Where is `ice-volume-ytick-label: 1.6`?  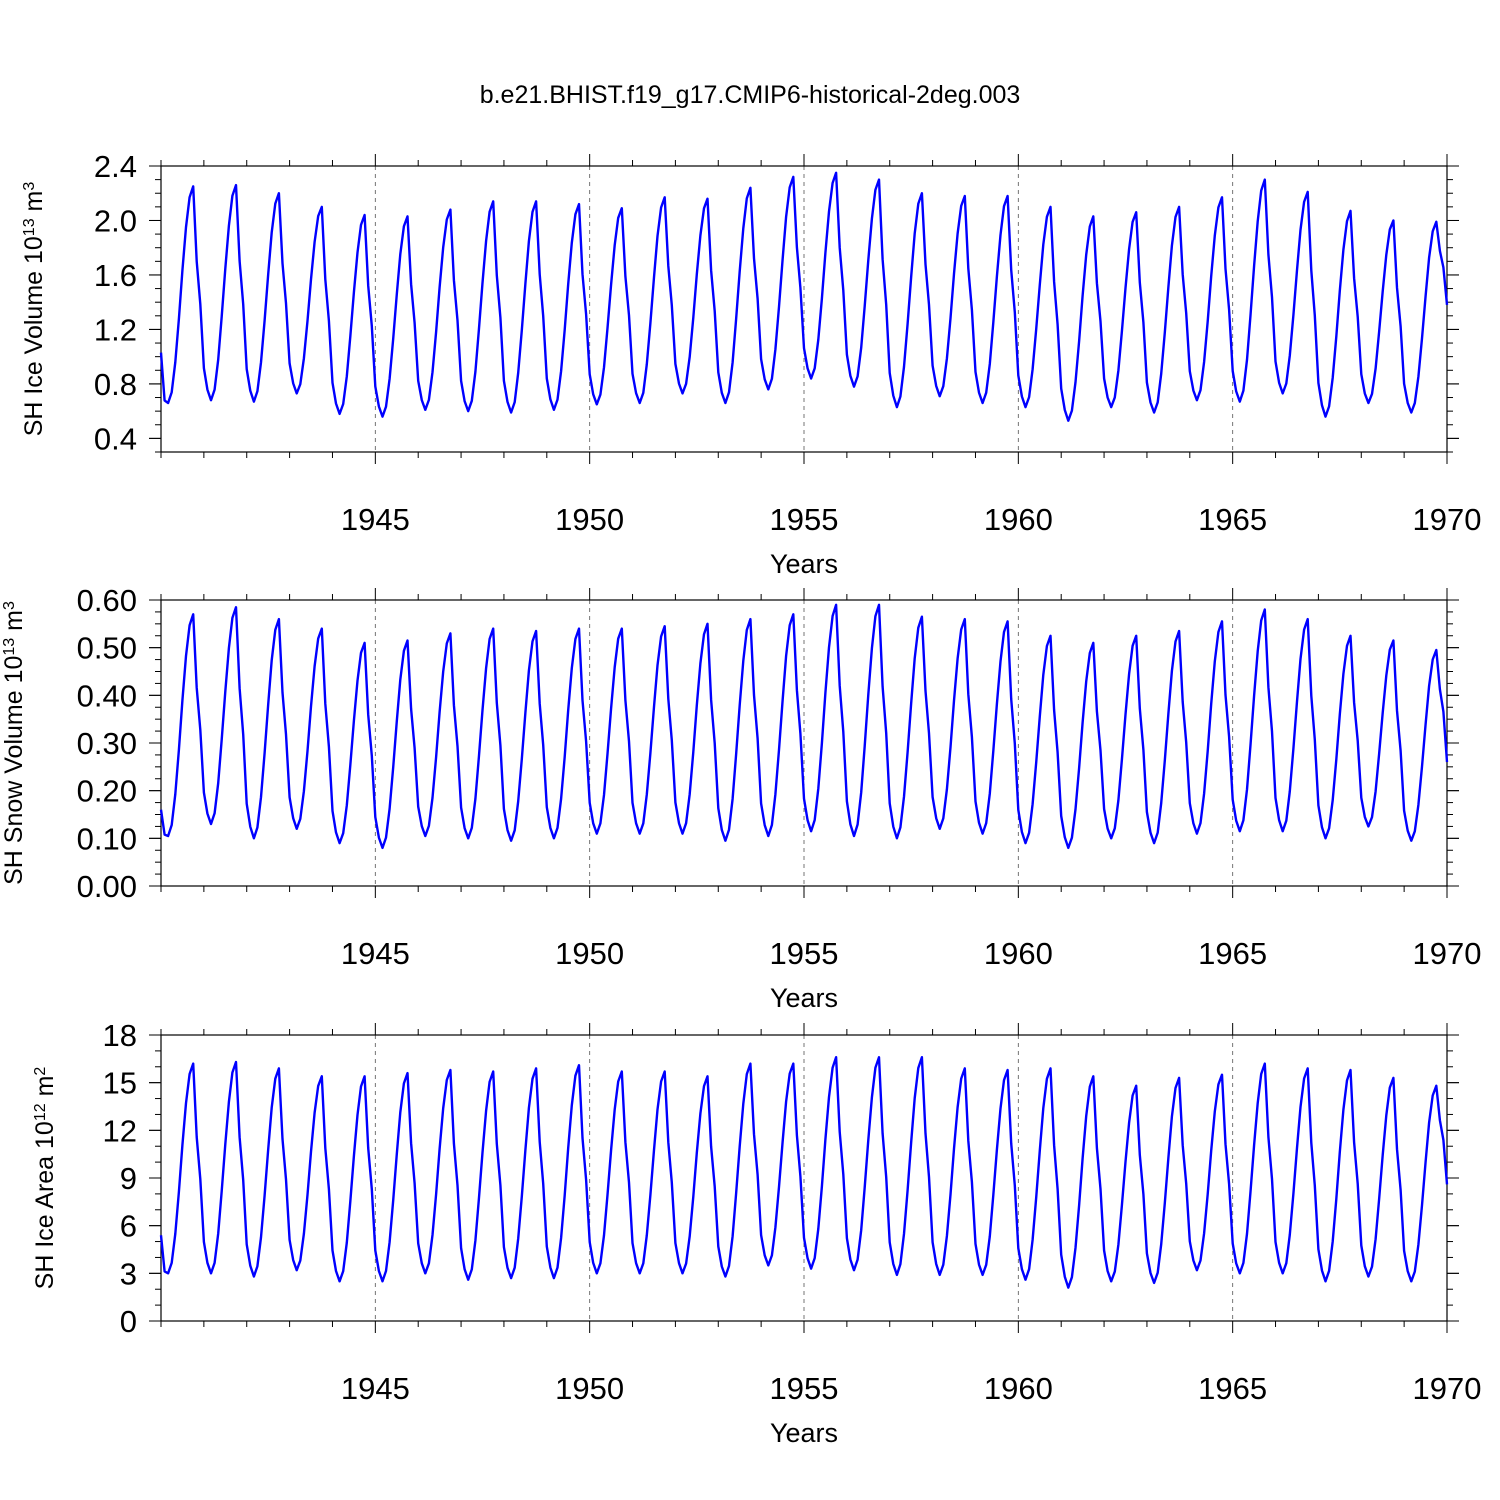
ice-volume-ytick-label: 1.6 is located at coordinates (115, 275).